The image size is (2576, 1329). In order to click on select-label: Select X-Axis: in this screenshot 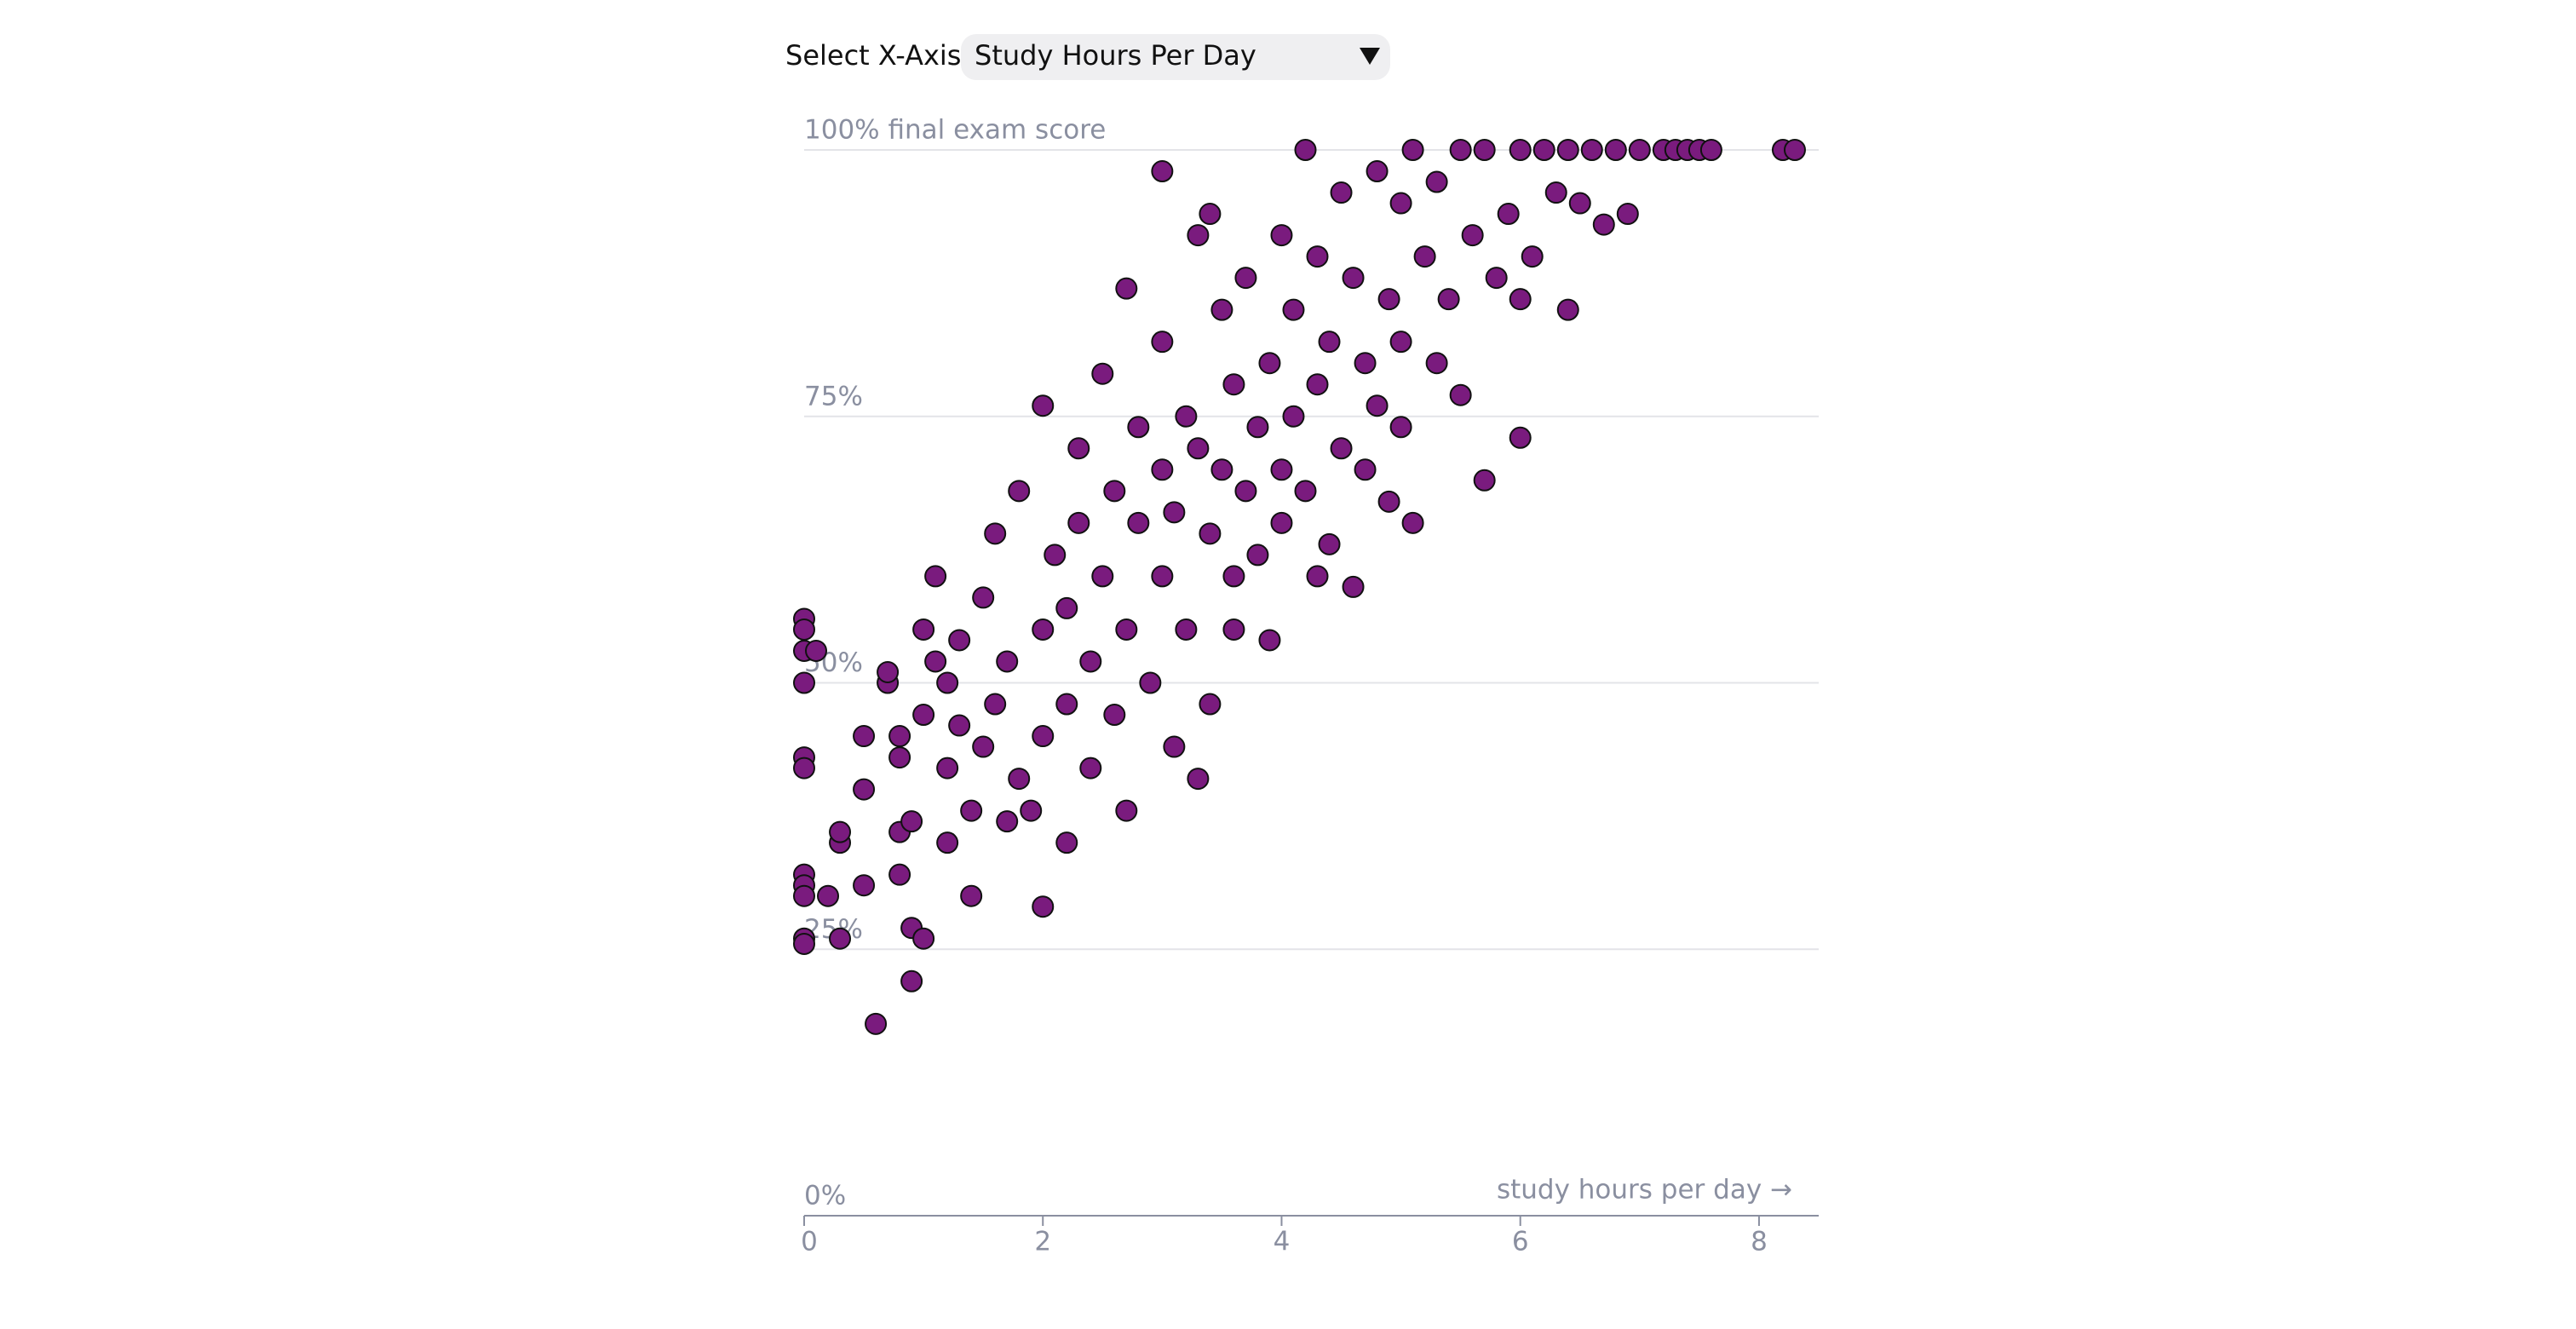, I will do `click(878, 55)`.